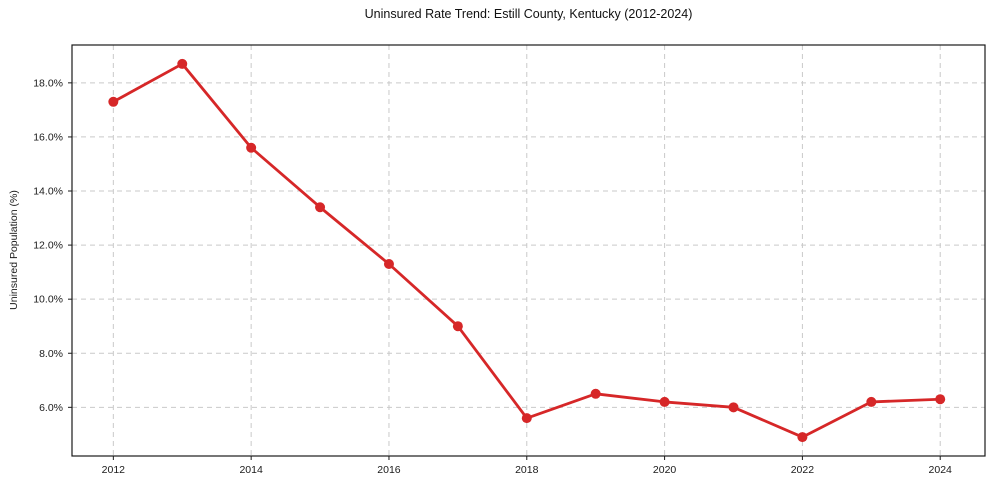 Image resolution: width=989 pixels, height=490 pixels. I want to click on data-point-2014, so click(251, 147).